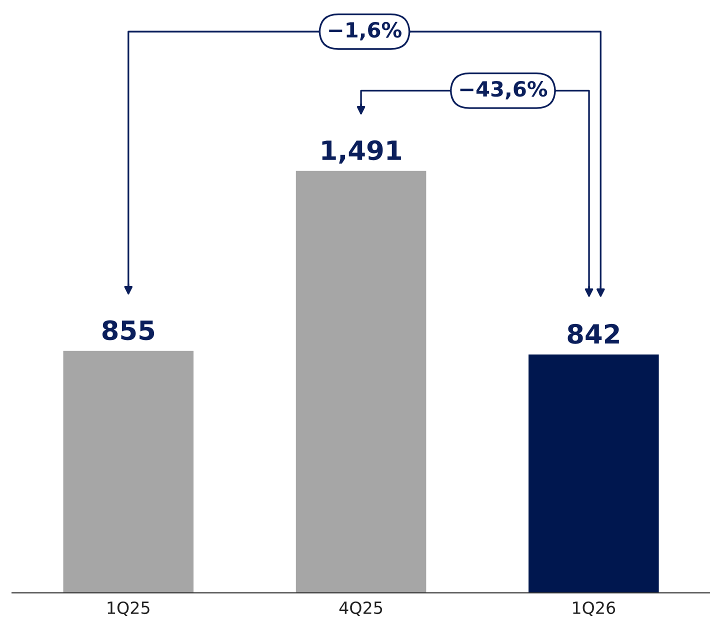 The image size is (710, 630). Describe the element at coordinates (594, 608) in the screenshot. I see `x-tick-label: 1Q26` at that location.